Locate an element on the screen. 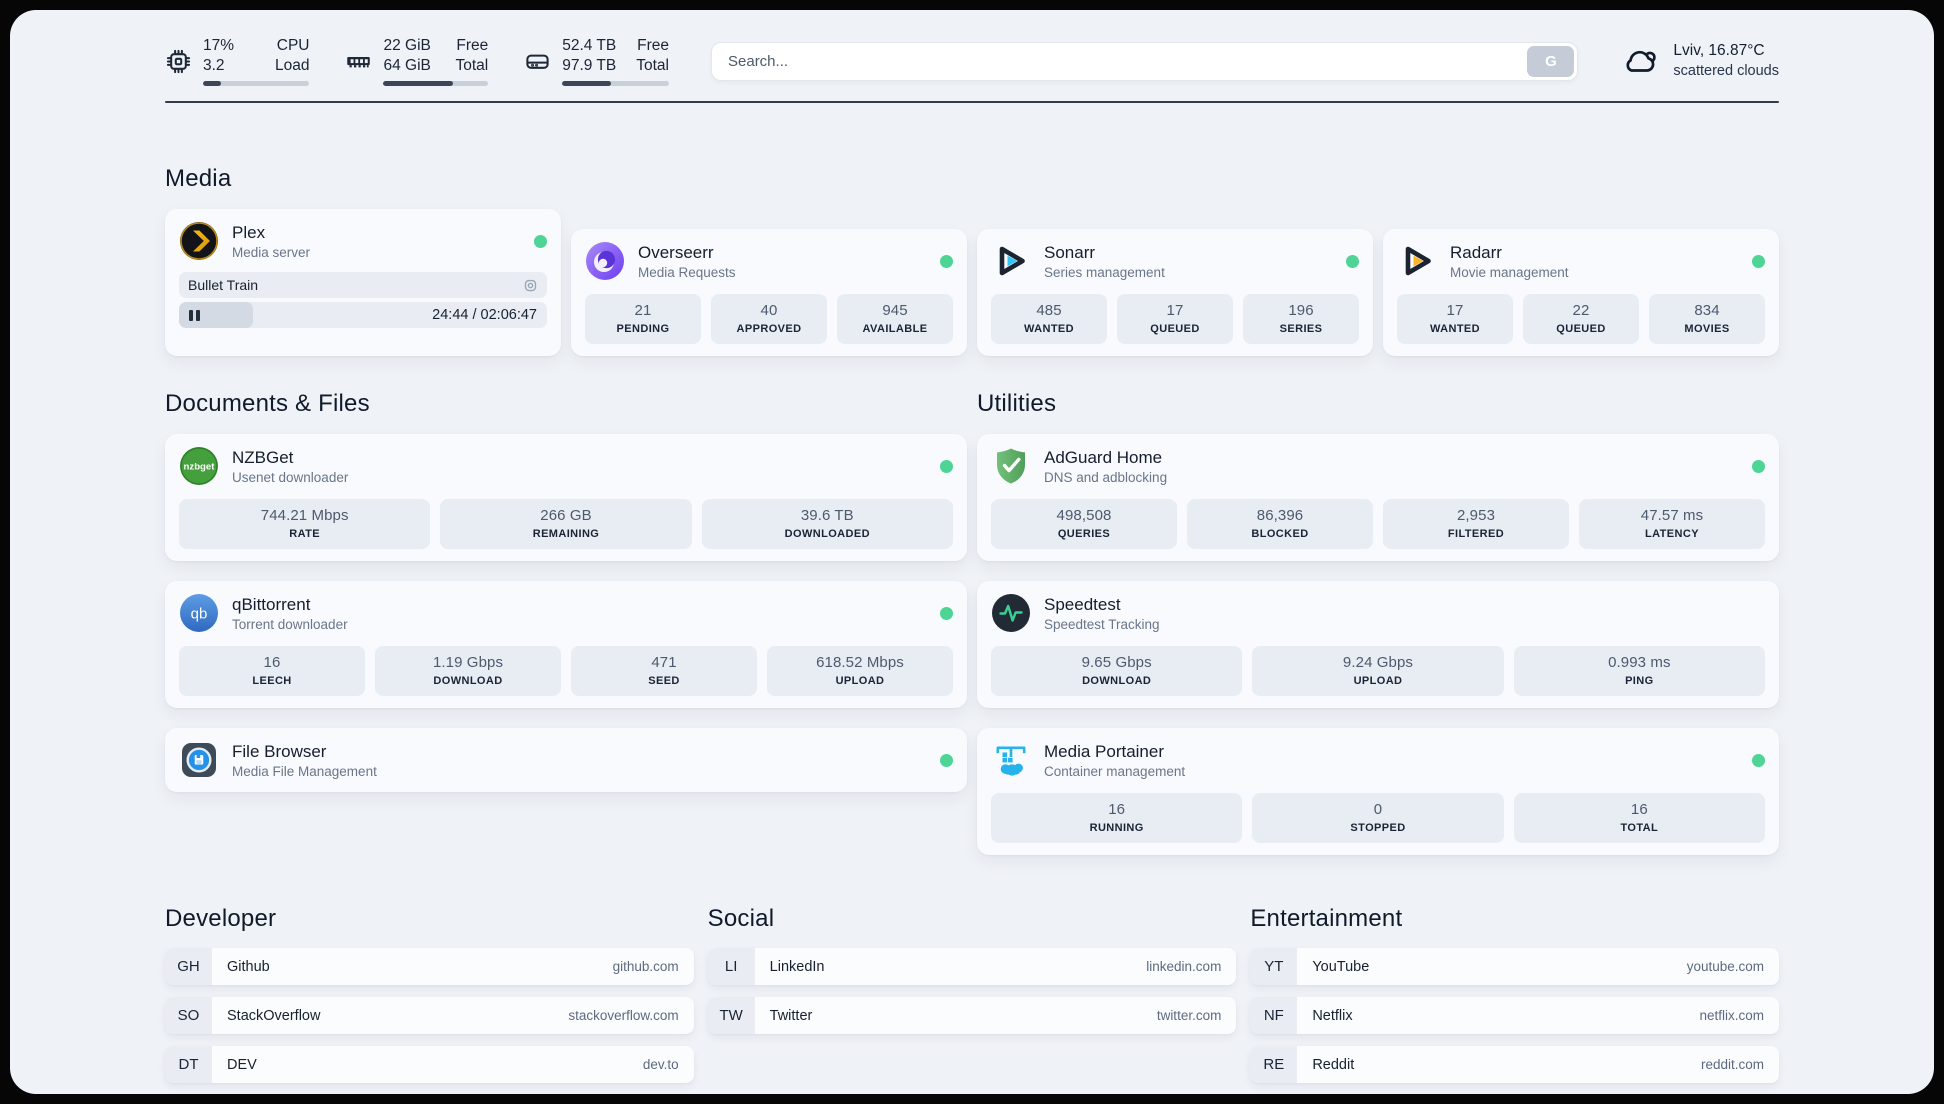 This screenshot has width=1944, height=1104. memory-free-value: 22 GiB is located at coordinates (407, 45).